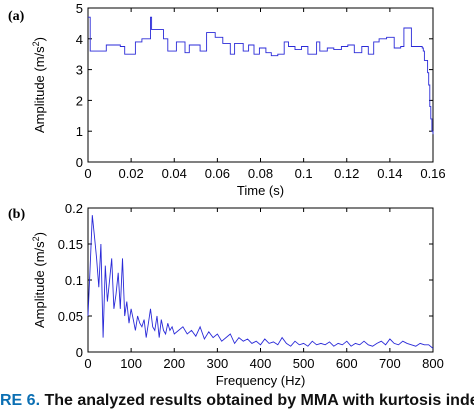  Describe the element at coordinates (39, 39) in the screenshot. I see `panel-a-y-axis-label-end: )` at that location.